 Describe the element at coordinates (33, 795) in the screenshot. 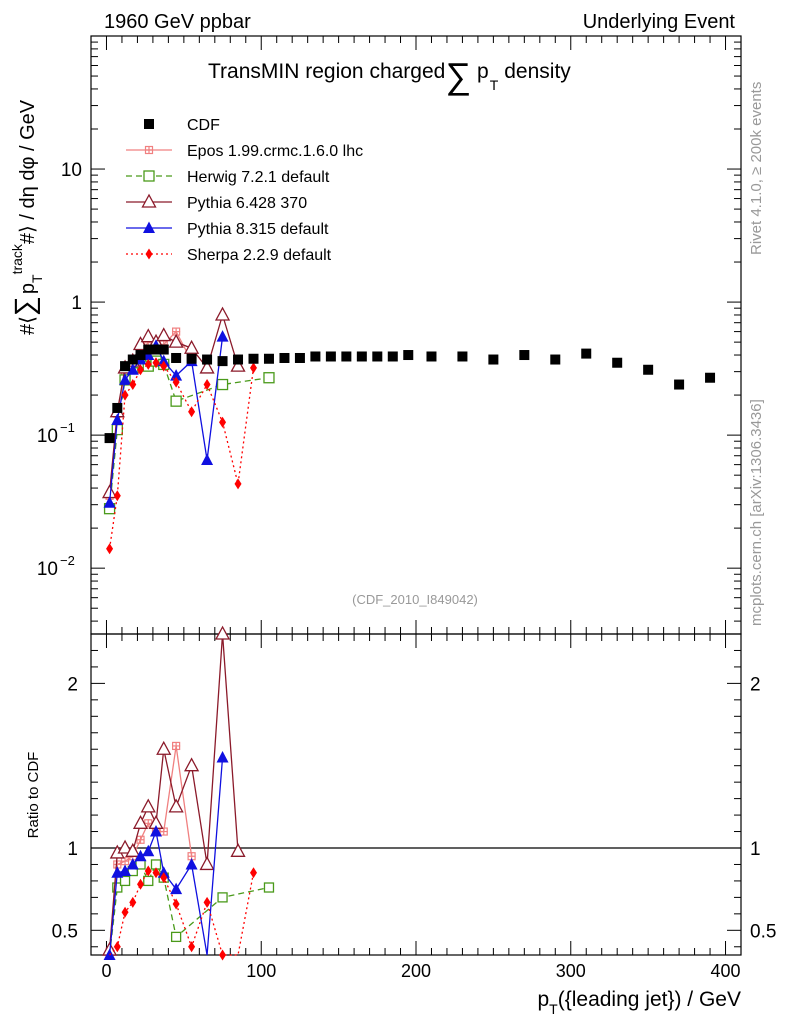

I see `ratio-y-axis-label: Ratio to CDF` at that location.